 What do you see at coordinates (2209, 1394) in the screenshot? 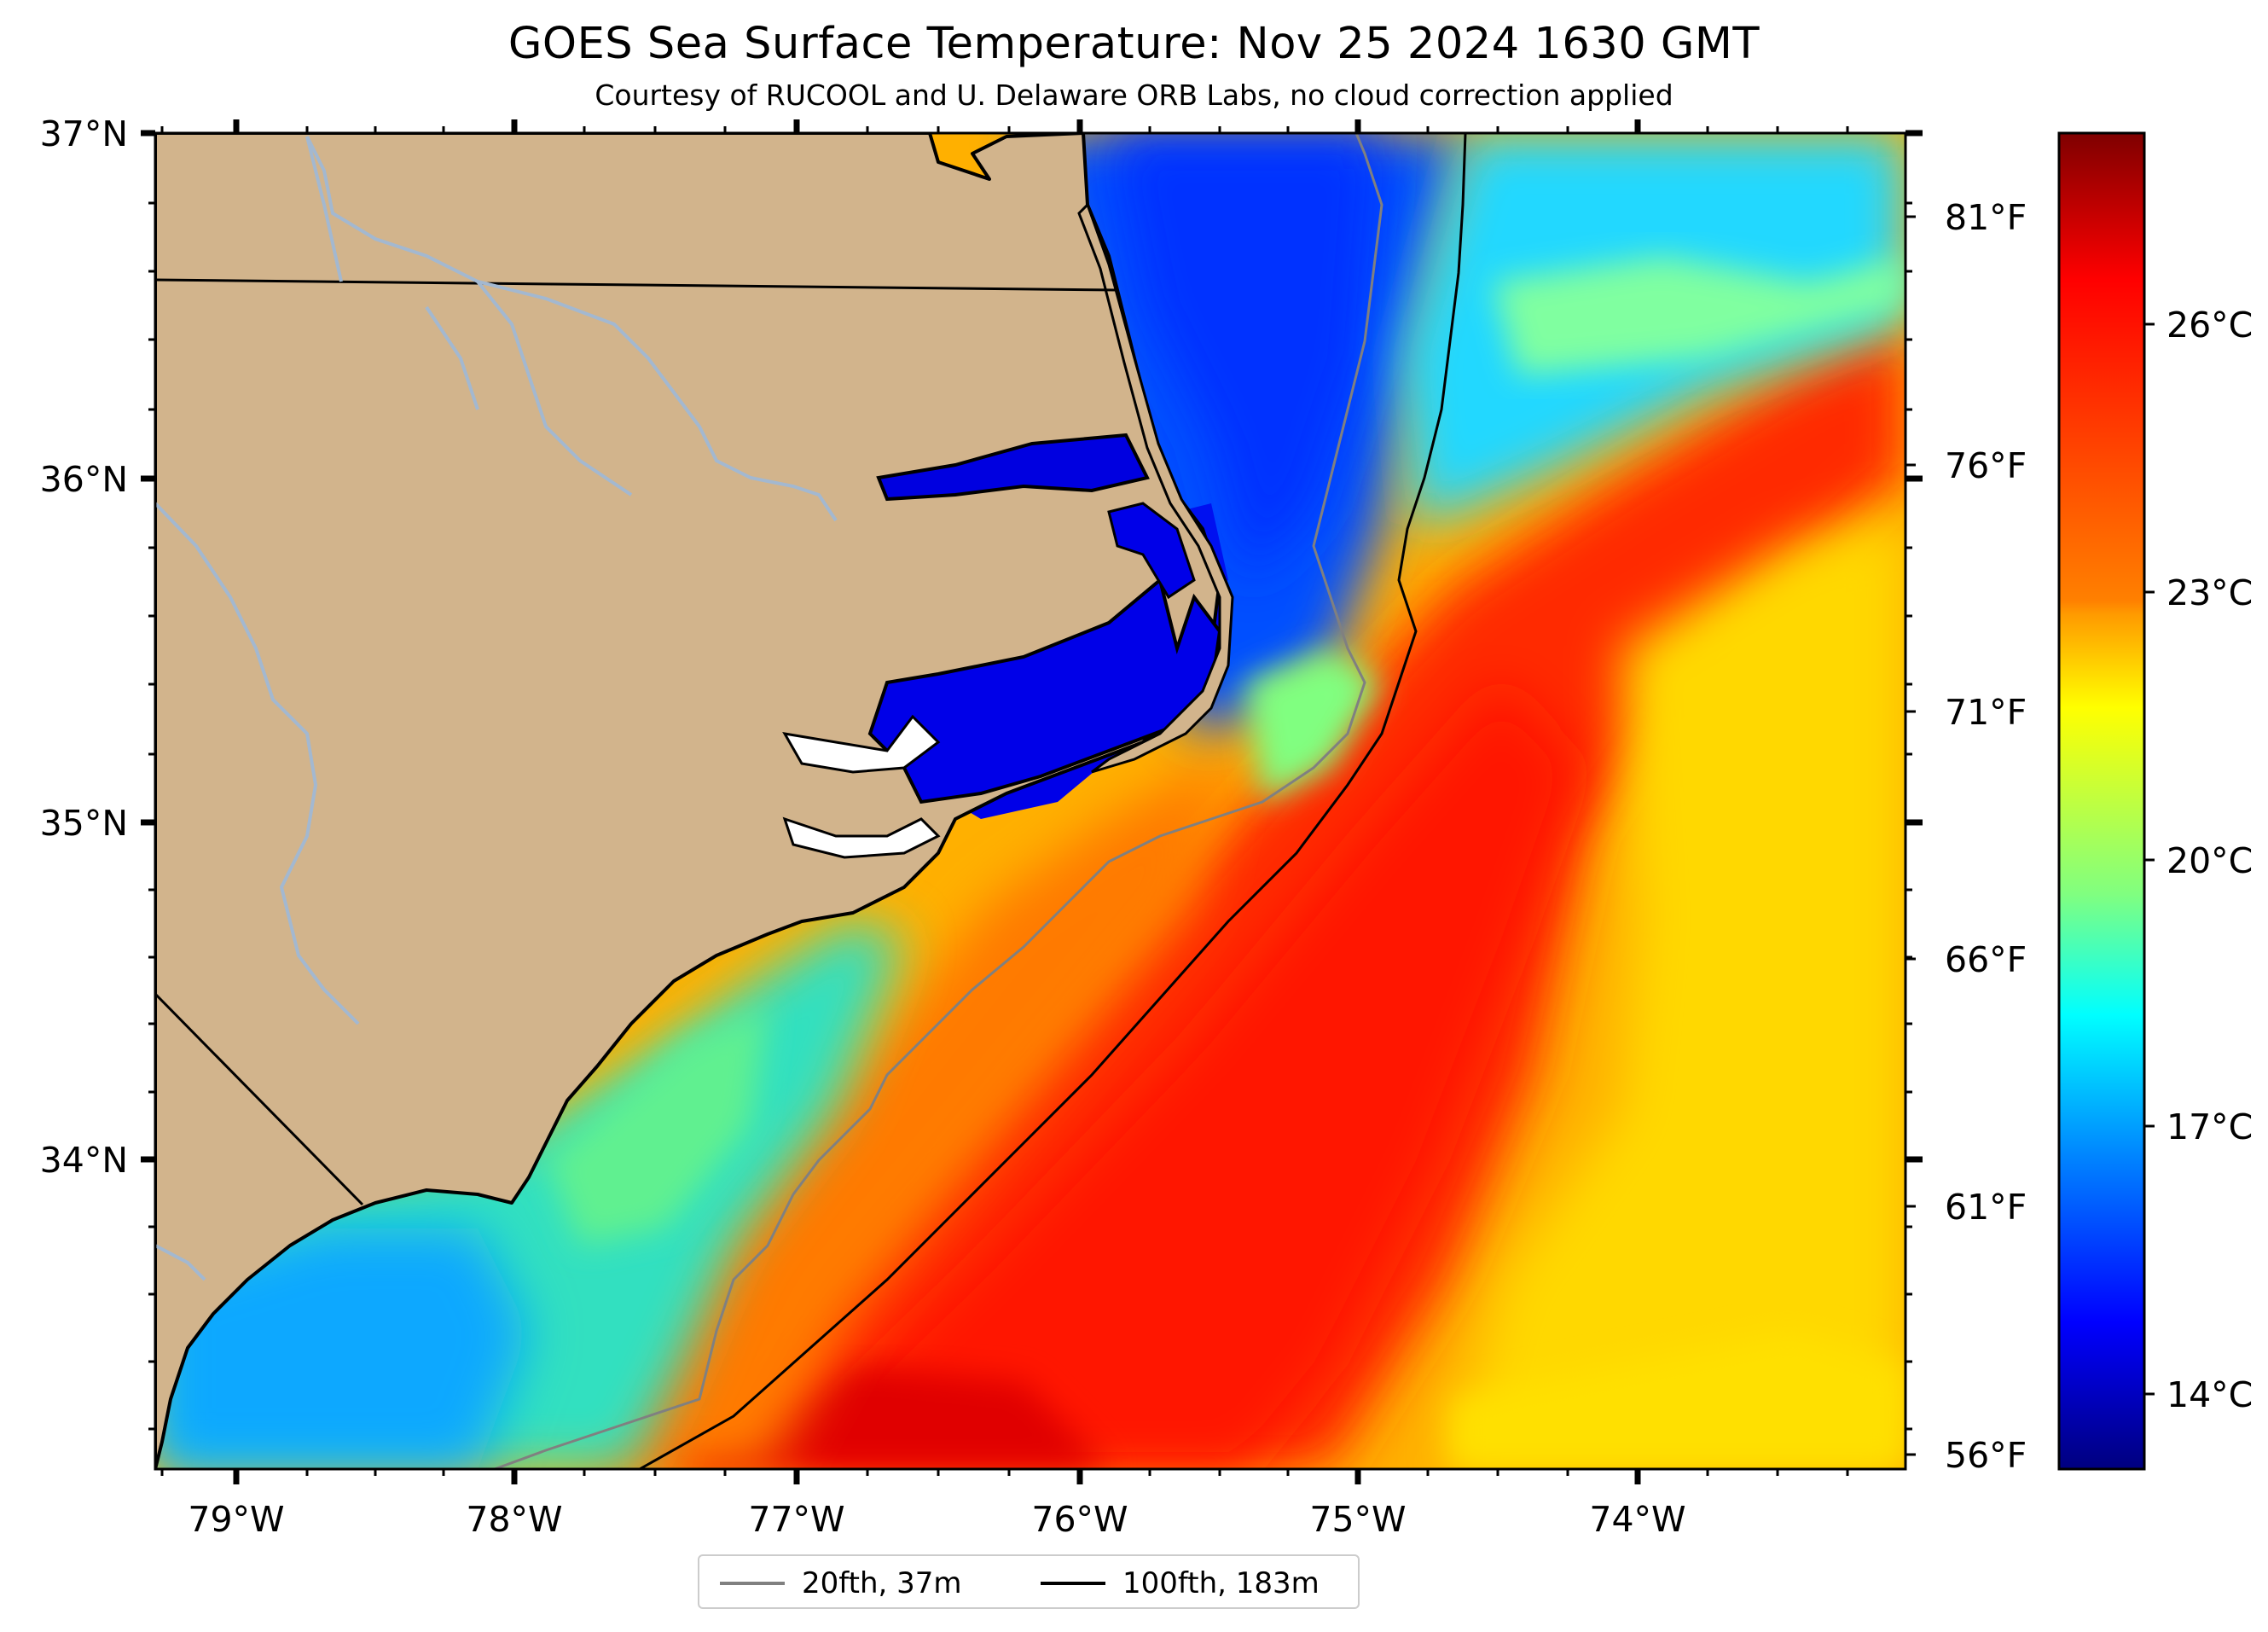
I see `c-label-14: 14°C` at bounding box center [2209, 1394].